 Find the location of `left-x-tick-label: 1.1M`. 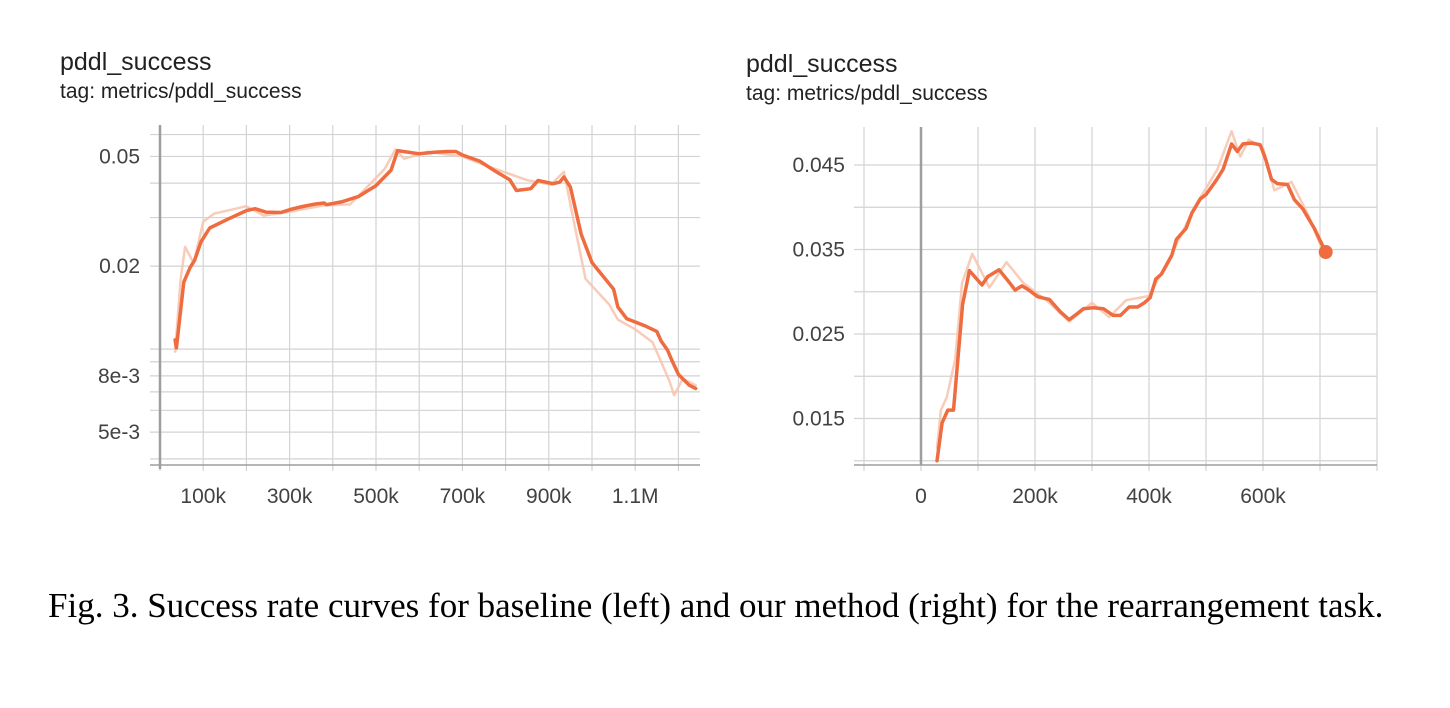

left-x-tick-label: 1.1M is located at coordinates (635, 496).